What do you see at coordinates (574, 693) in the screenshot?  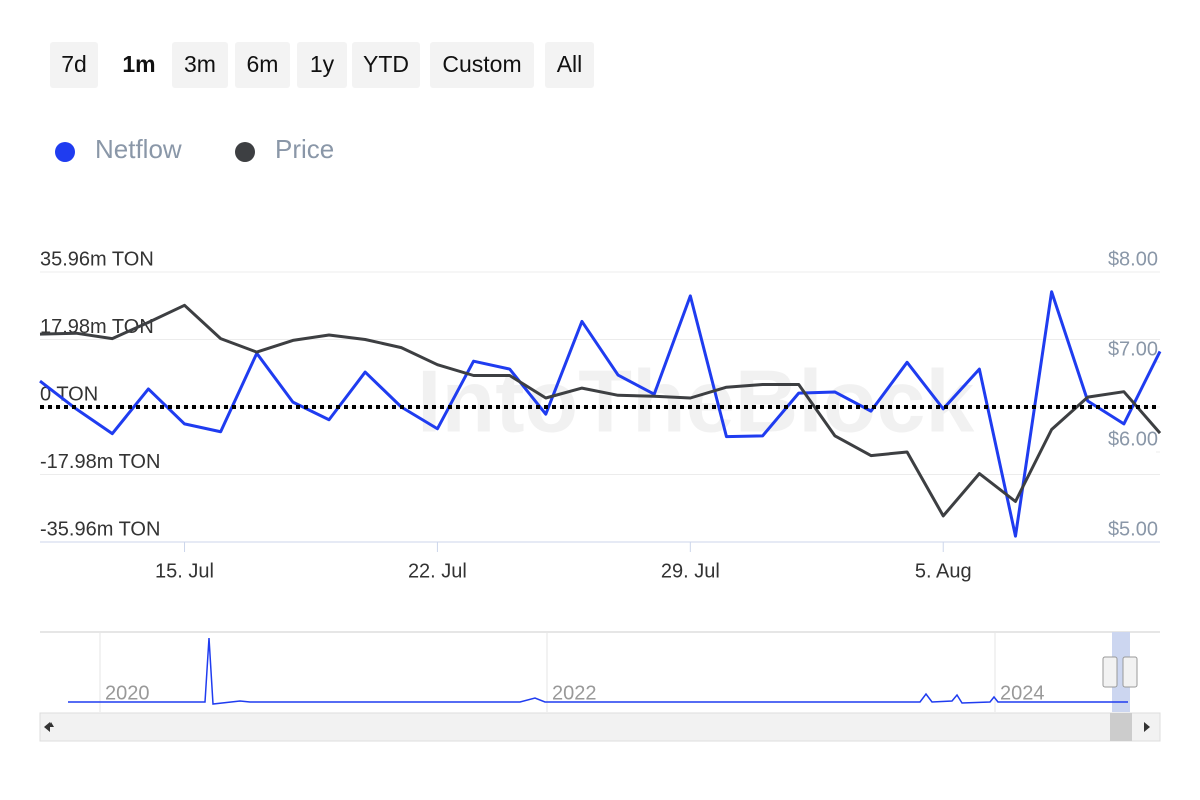 I see `navigator-label: 2022` at bounding box center [574, 693].